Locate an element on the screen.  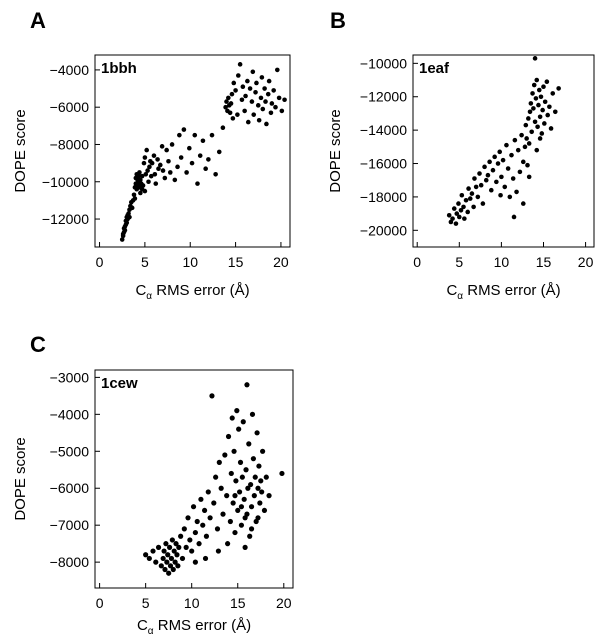
panel-b-xtick-label: 0 is located at coordinates (417, 262).